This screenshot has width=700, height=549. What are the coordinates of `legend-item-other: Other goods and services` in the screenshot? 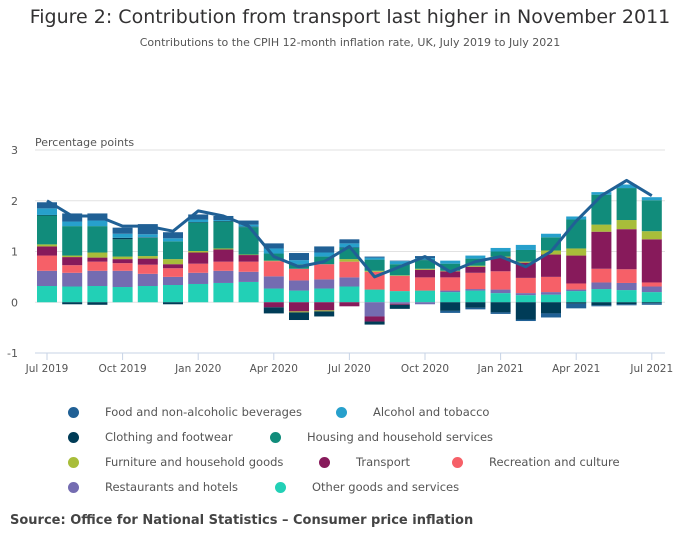 It's located at (367, 487).